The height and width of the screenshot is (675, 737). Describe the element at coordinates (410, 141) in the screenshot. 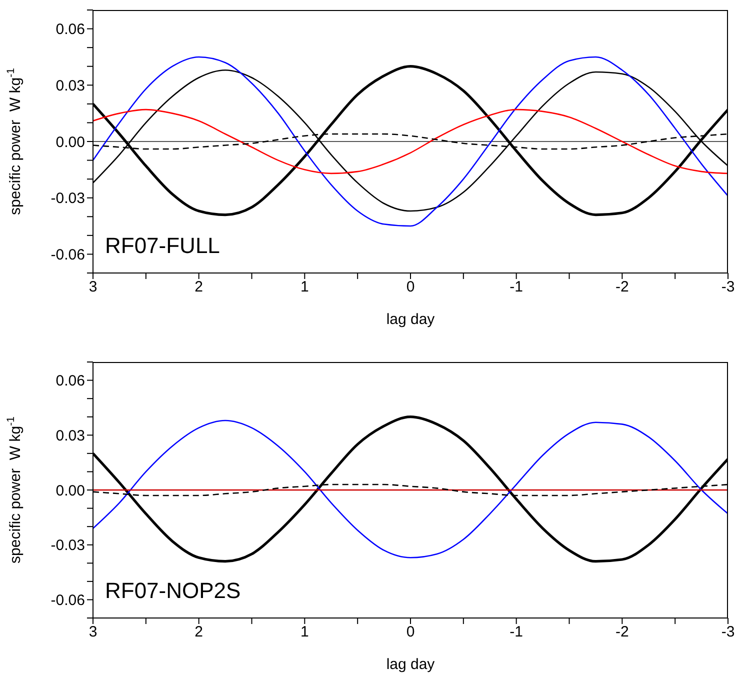

I see `line-series` at that location.